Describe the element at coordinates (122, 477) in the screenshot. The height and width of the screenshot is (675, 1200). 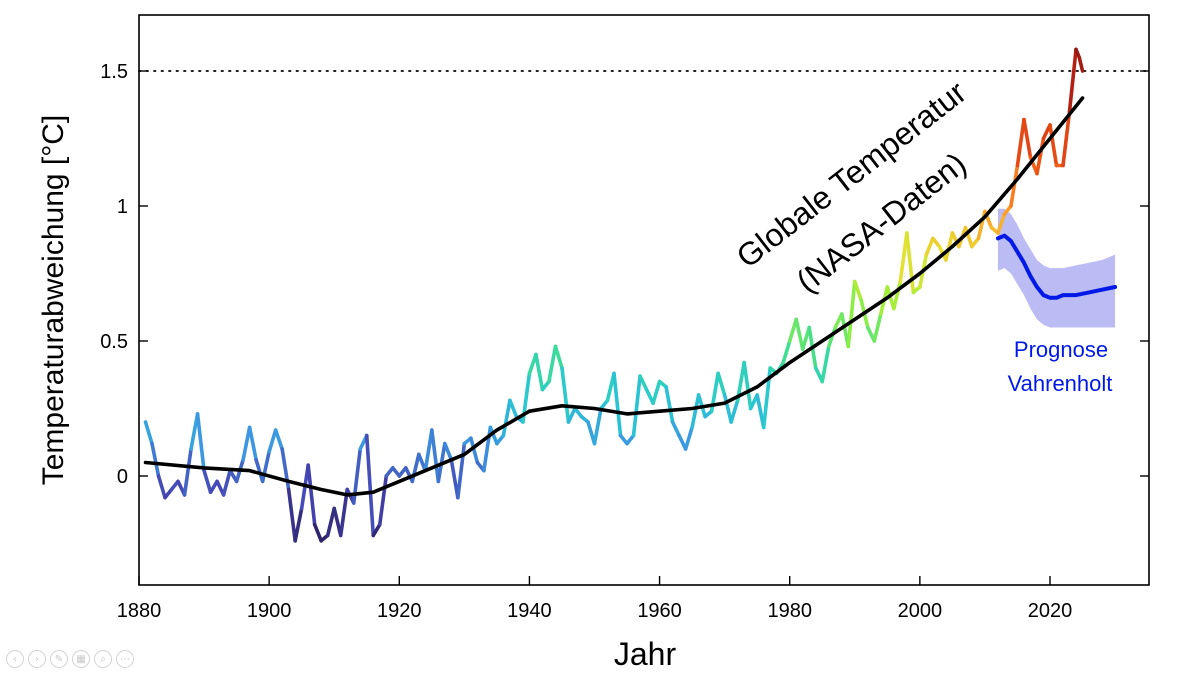
I see `y-tick-label: 0` at that location.